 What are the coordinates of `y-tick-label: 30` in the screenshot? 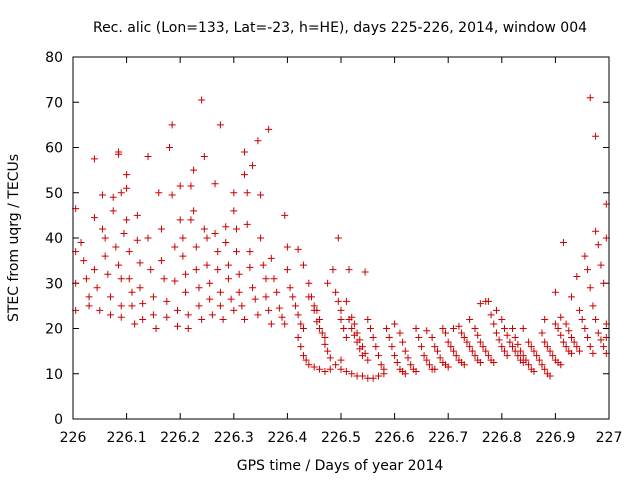 It's located at (54, 284).